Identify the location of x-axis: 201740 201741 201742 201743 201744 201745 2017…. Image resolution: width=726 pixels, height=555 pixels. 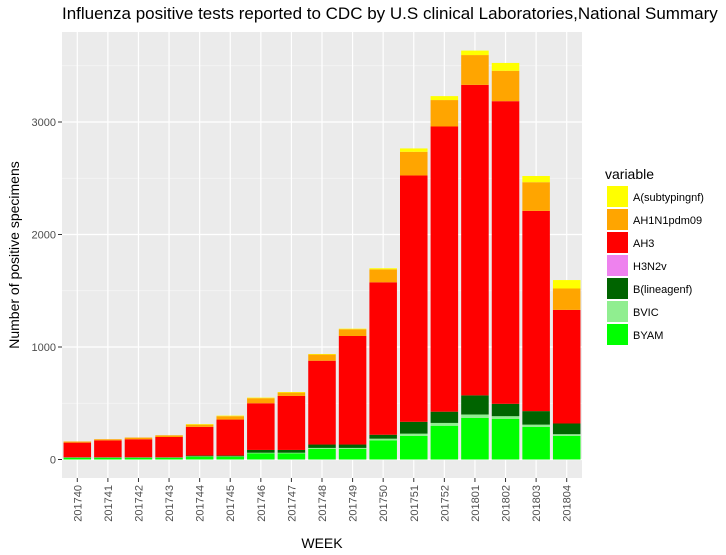
(323, 500).